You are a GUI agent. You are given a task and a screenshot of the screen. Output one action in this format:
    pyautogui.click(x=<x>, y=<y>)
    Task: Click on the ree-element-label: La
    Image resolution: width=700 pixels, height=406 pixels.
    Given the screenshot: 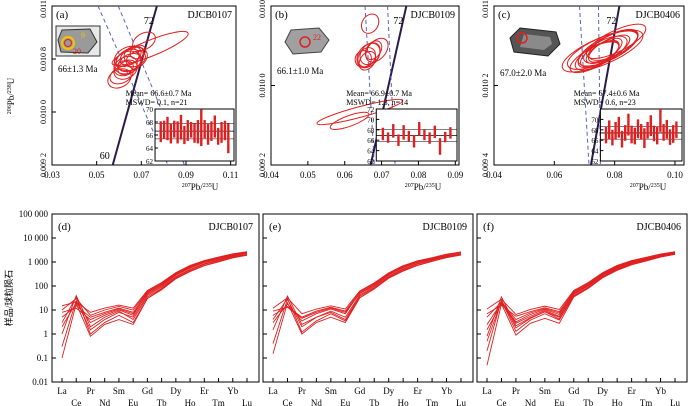 What is the action you would take?
    pyautogui.click(x=487, y=391)
    